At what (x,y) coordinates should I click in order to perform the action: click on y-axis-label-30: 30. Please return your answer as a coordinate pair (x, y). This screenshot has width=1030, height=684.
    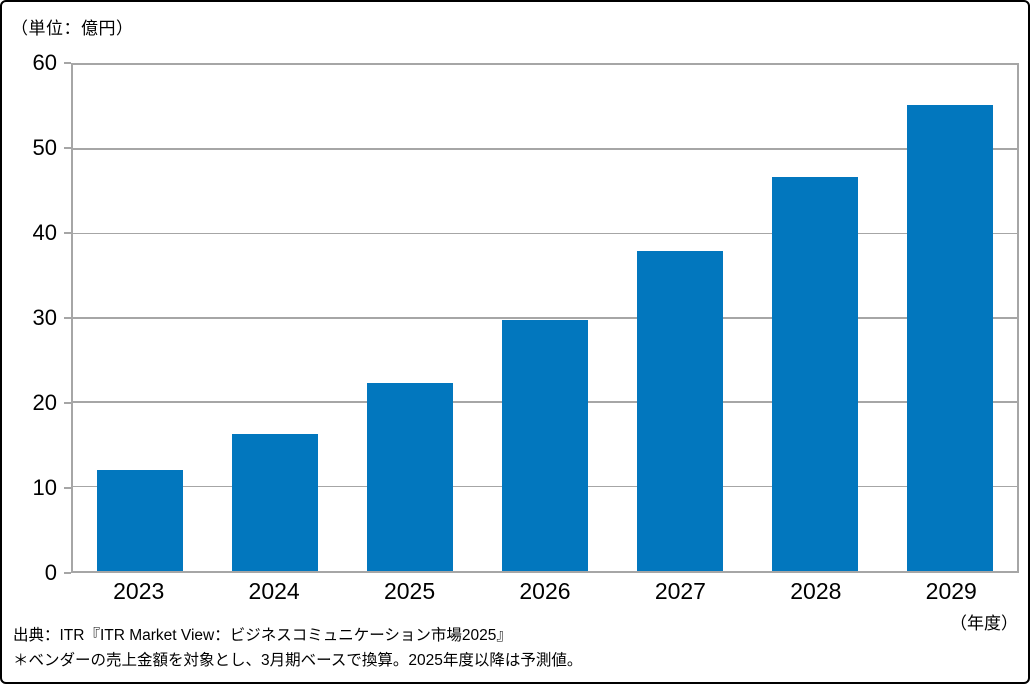
    Looking at the image, I should click on (44, 317).